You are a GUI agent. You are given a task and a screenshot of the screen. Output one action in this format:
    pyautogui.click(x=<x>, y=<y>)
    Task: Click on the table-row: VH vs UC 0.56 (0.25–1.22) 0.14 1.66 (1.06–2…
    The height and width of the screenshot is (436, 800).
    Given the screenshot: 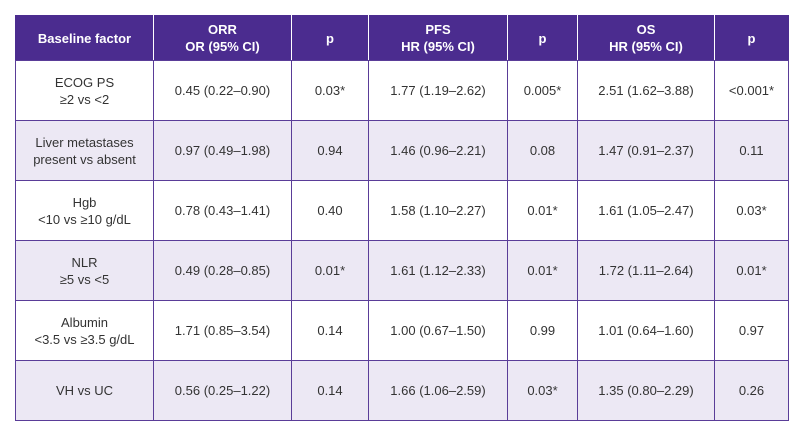 What is the action you would take?
    pyautogui.click(x=402, y=390)
    